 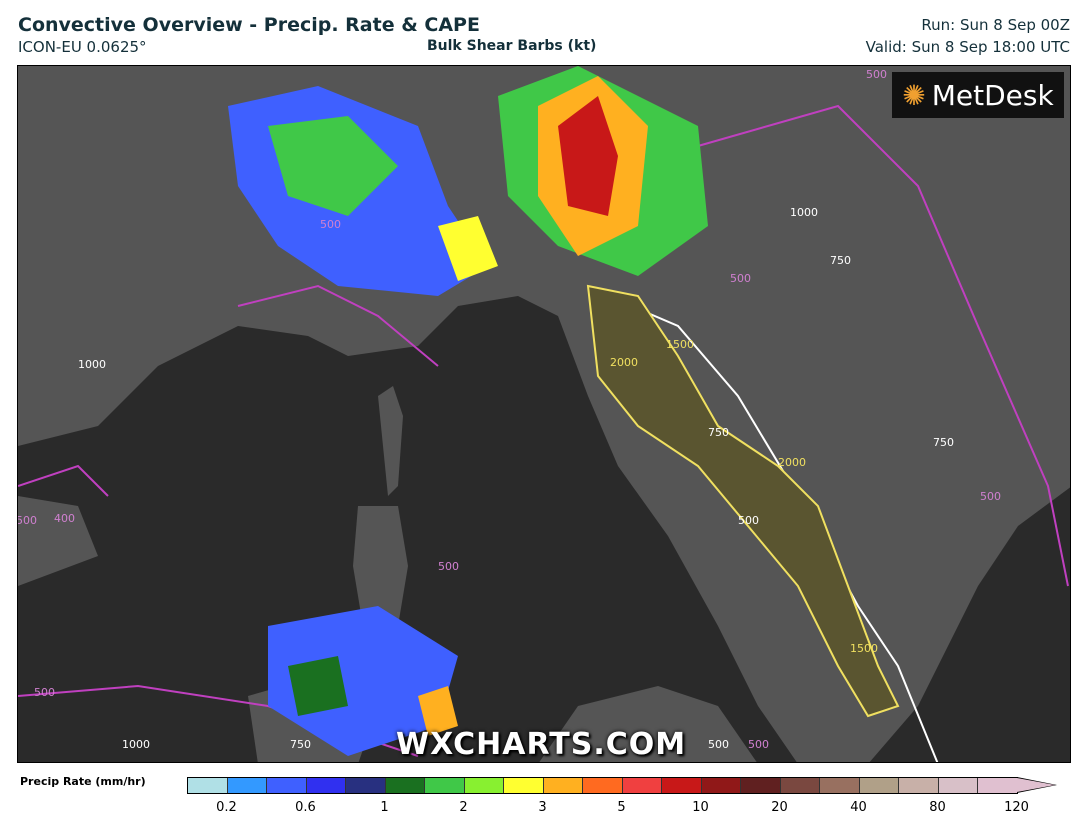 What do you see at coordinates (83, 781) in the screenshot?
I see `legend-label: Precip Rate (mm/hr)` at bounding box center [83, 781].